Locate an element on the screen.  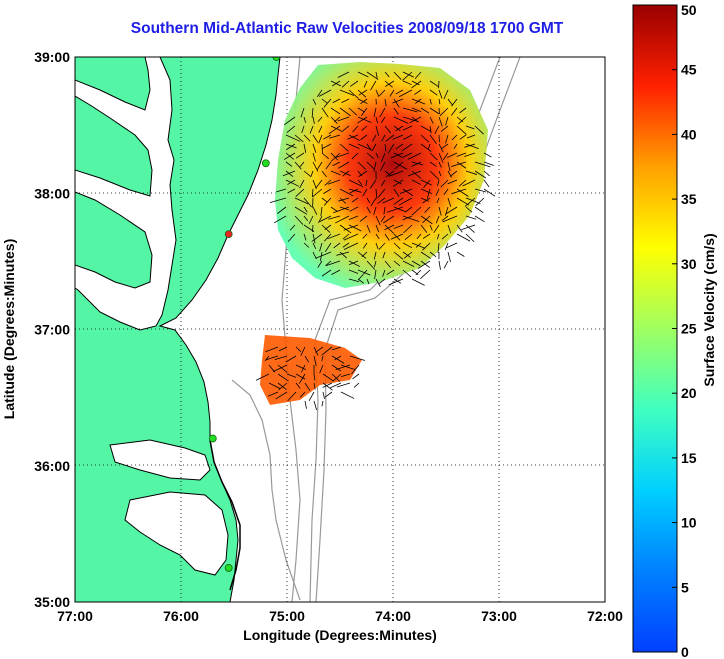
x-tick-labels: 77:00 76:00 75:00 74:00 73:00 72:00 is located at coordinates (340, 616).